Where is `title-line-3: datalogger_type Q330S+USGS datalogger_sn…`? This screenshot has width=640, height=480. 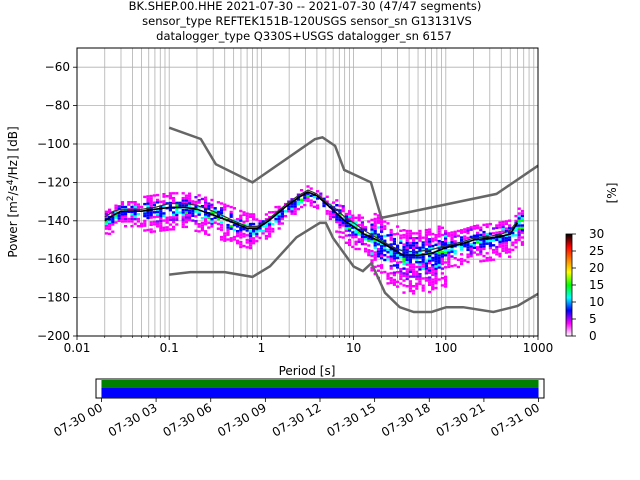
title-line-3: datalogger_type Q330S+USGS datalogger_sn… is located at coordinates (304, 36).